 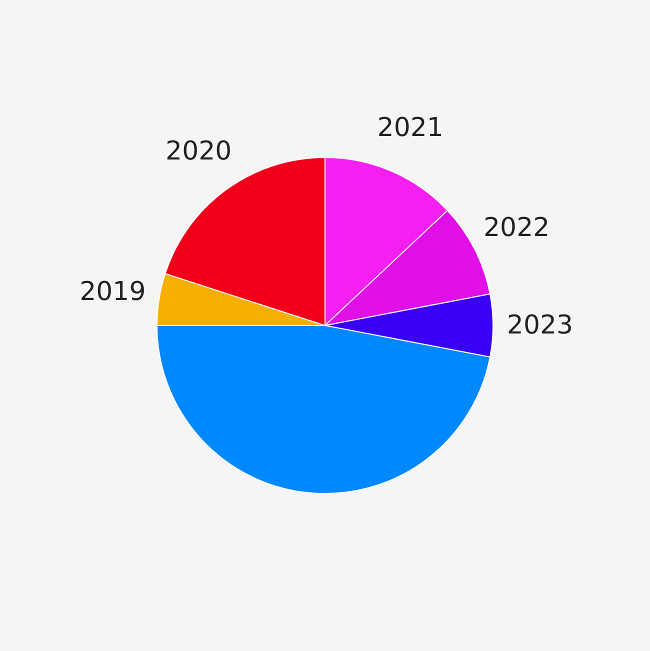 What do you see at coordinates (199, 151) in the screenshot?
I see `slice-label: 2020` at bounding box center [199, 151].